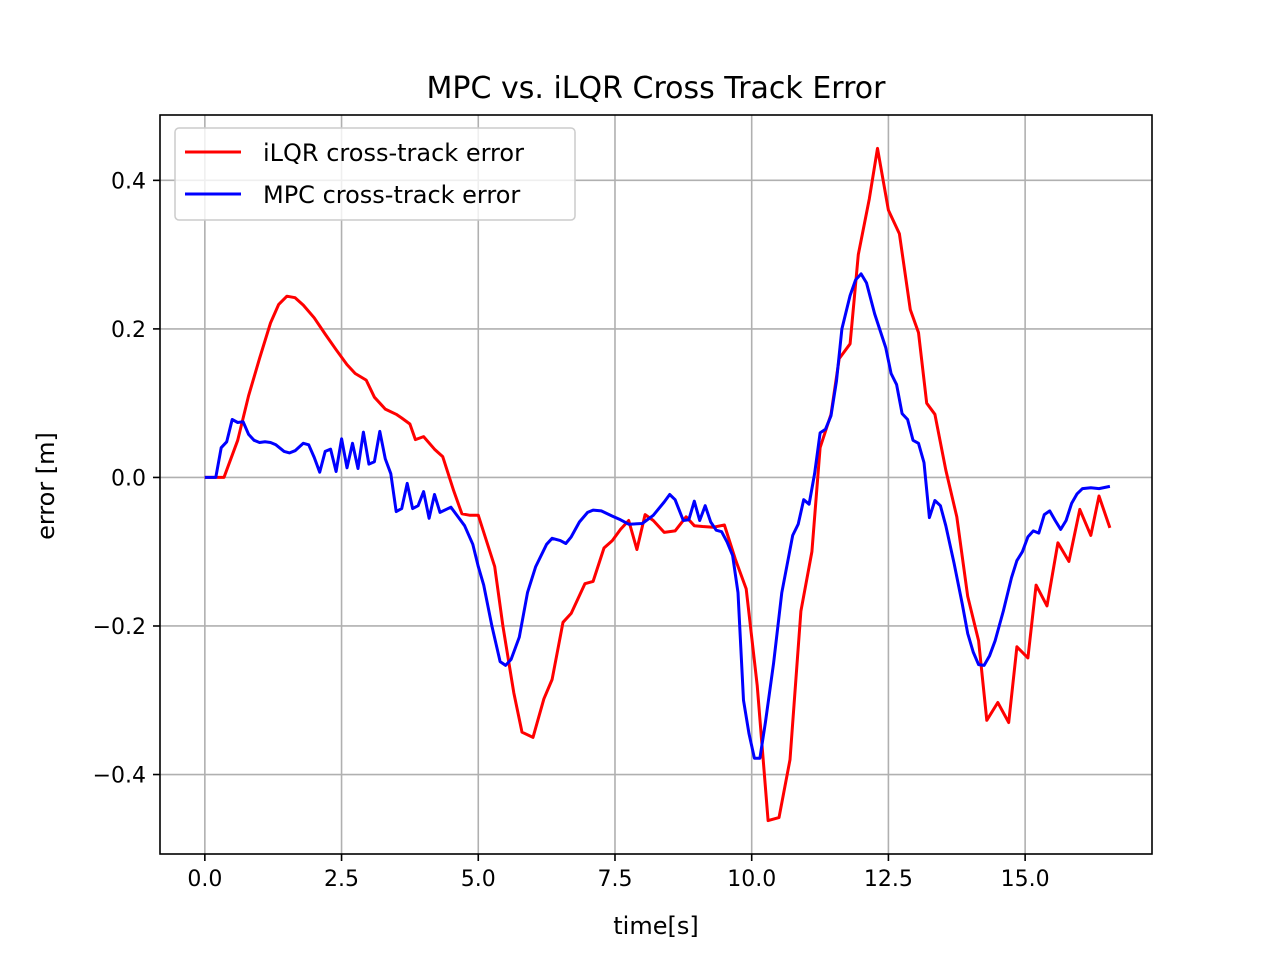  I want to click on y-axis-label: error [m], so click(46, 486).